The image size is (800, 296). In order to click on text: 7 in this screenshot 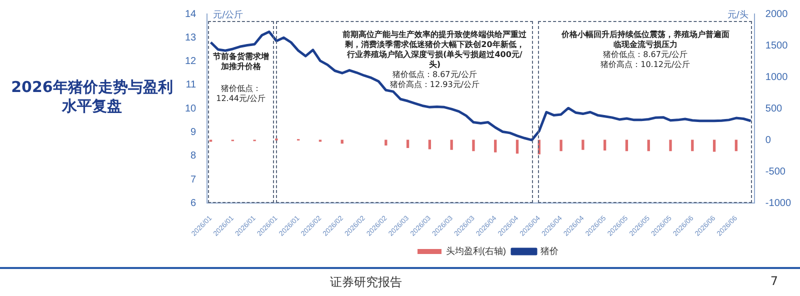, I will do `click(774, 281)`.